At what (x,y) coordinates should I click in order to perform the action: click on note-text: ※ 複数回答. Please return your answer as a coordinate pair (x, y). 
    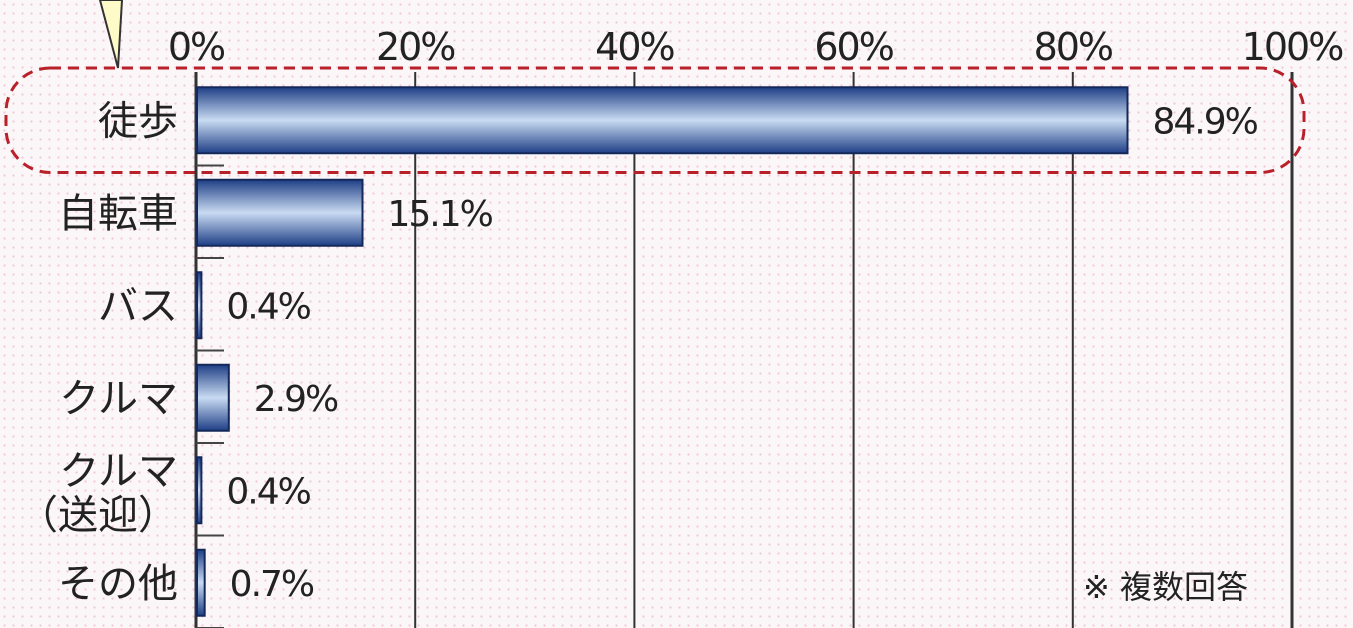
    Looking at the image, I should click on (1165, 587).